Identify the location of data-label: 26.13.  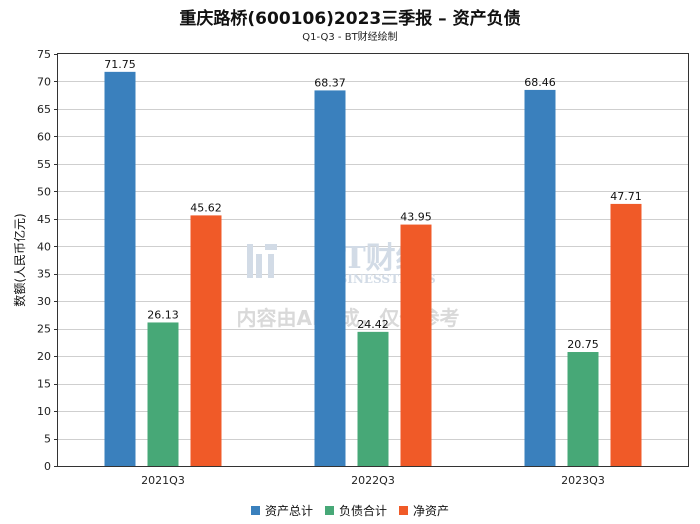
(163, 314).